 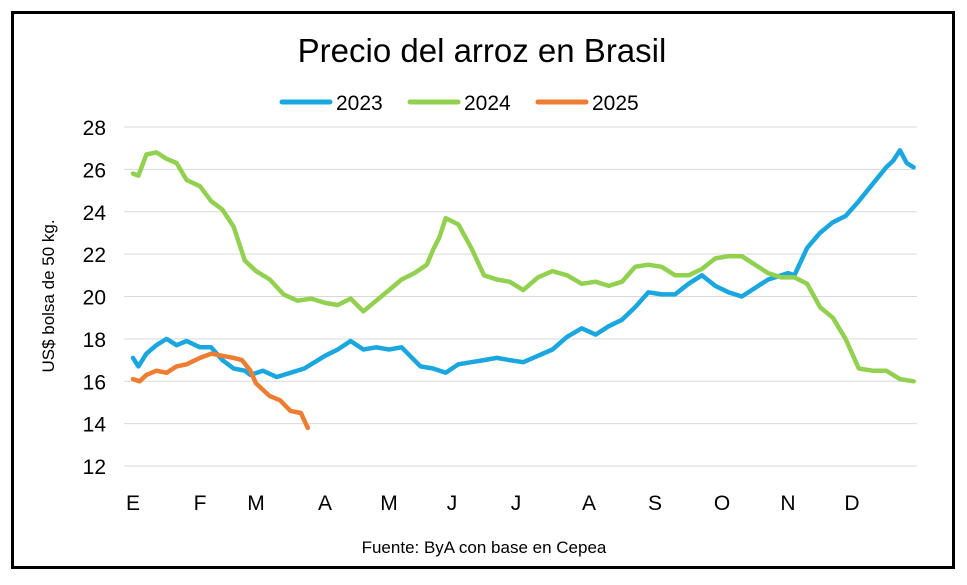 I want to click on y-axis-label: US$ bolsa de 50 kg., so click(x=48, y=295).